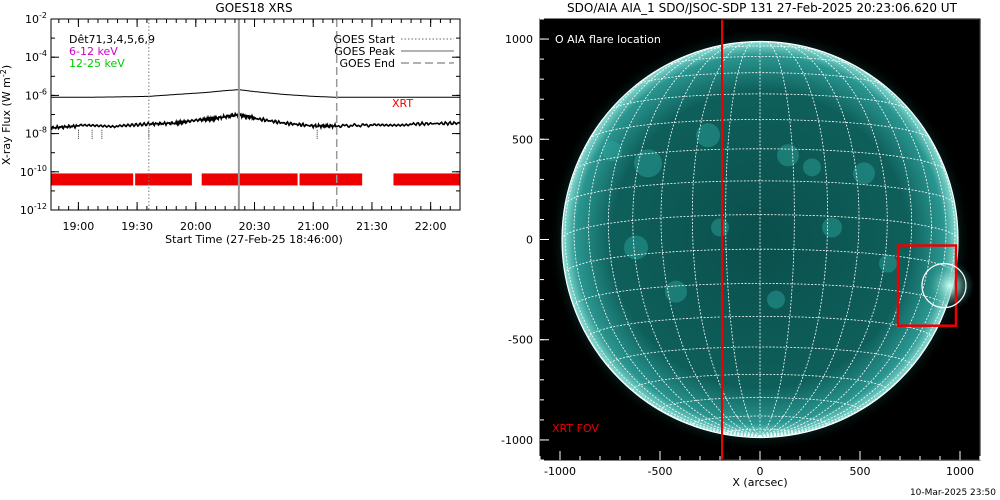  Describe the element at coordinates (953, 493) in the screenshot. I see `footer-timestamp: 10-Mar-2025 23:50` at that location.